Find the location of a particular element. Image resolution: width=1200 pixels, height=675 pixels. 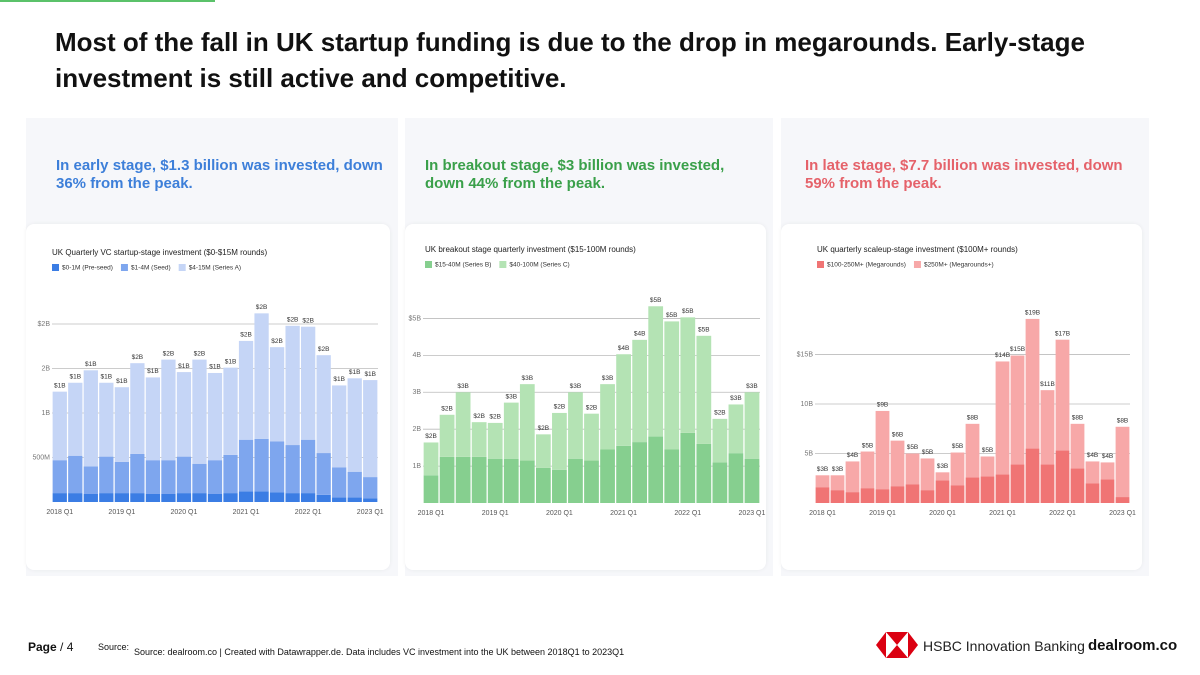

x-tick-label: 2023 Q1 is located at coordinates (1122, 513).